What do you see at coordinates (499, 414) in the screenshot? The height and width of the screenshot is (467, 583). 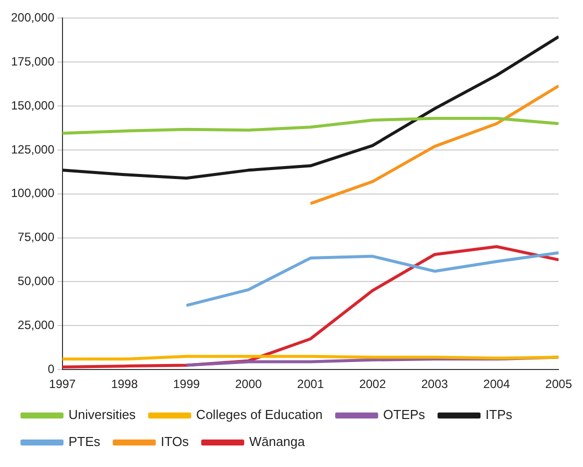 I see `legend-label: ITPs` at bounding box center [499, 414].